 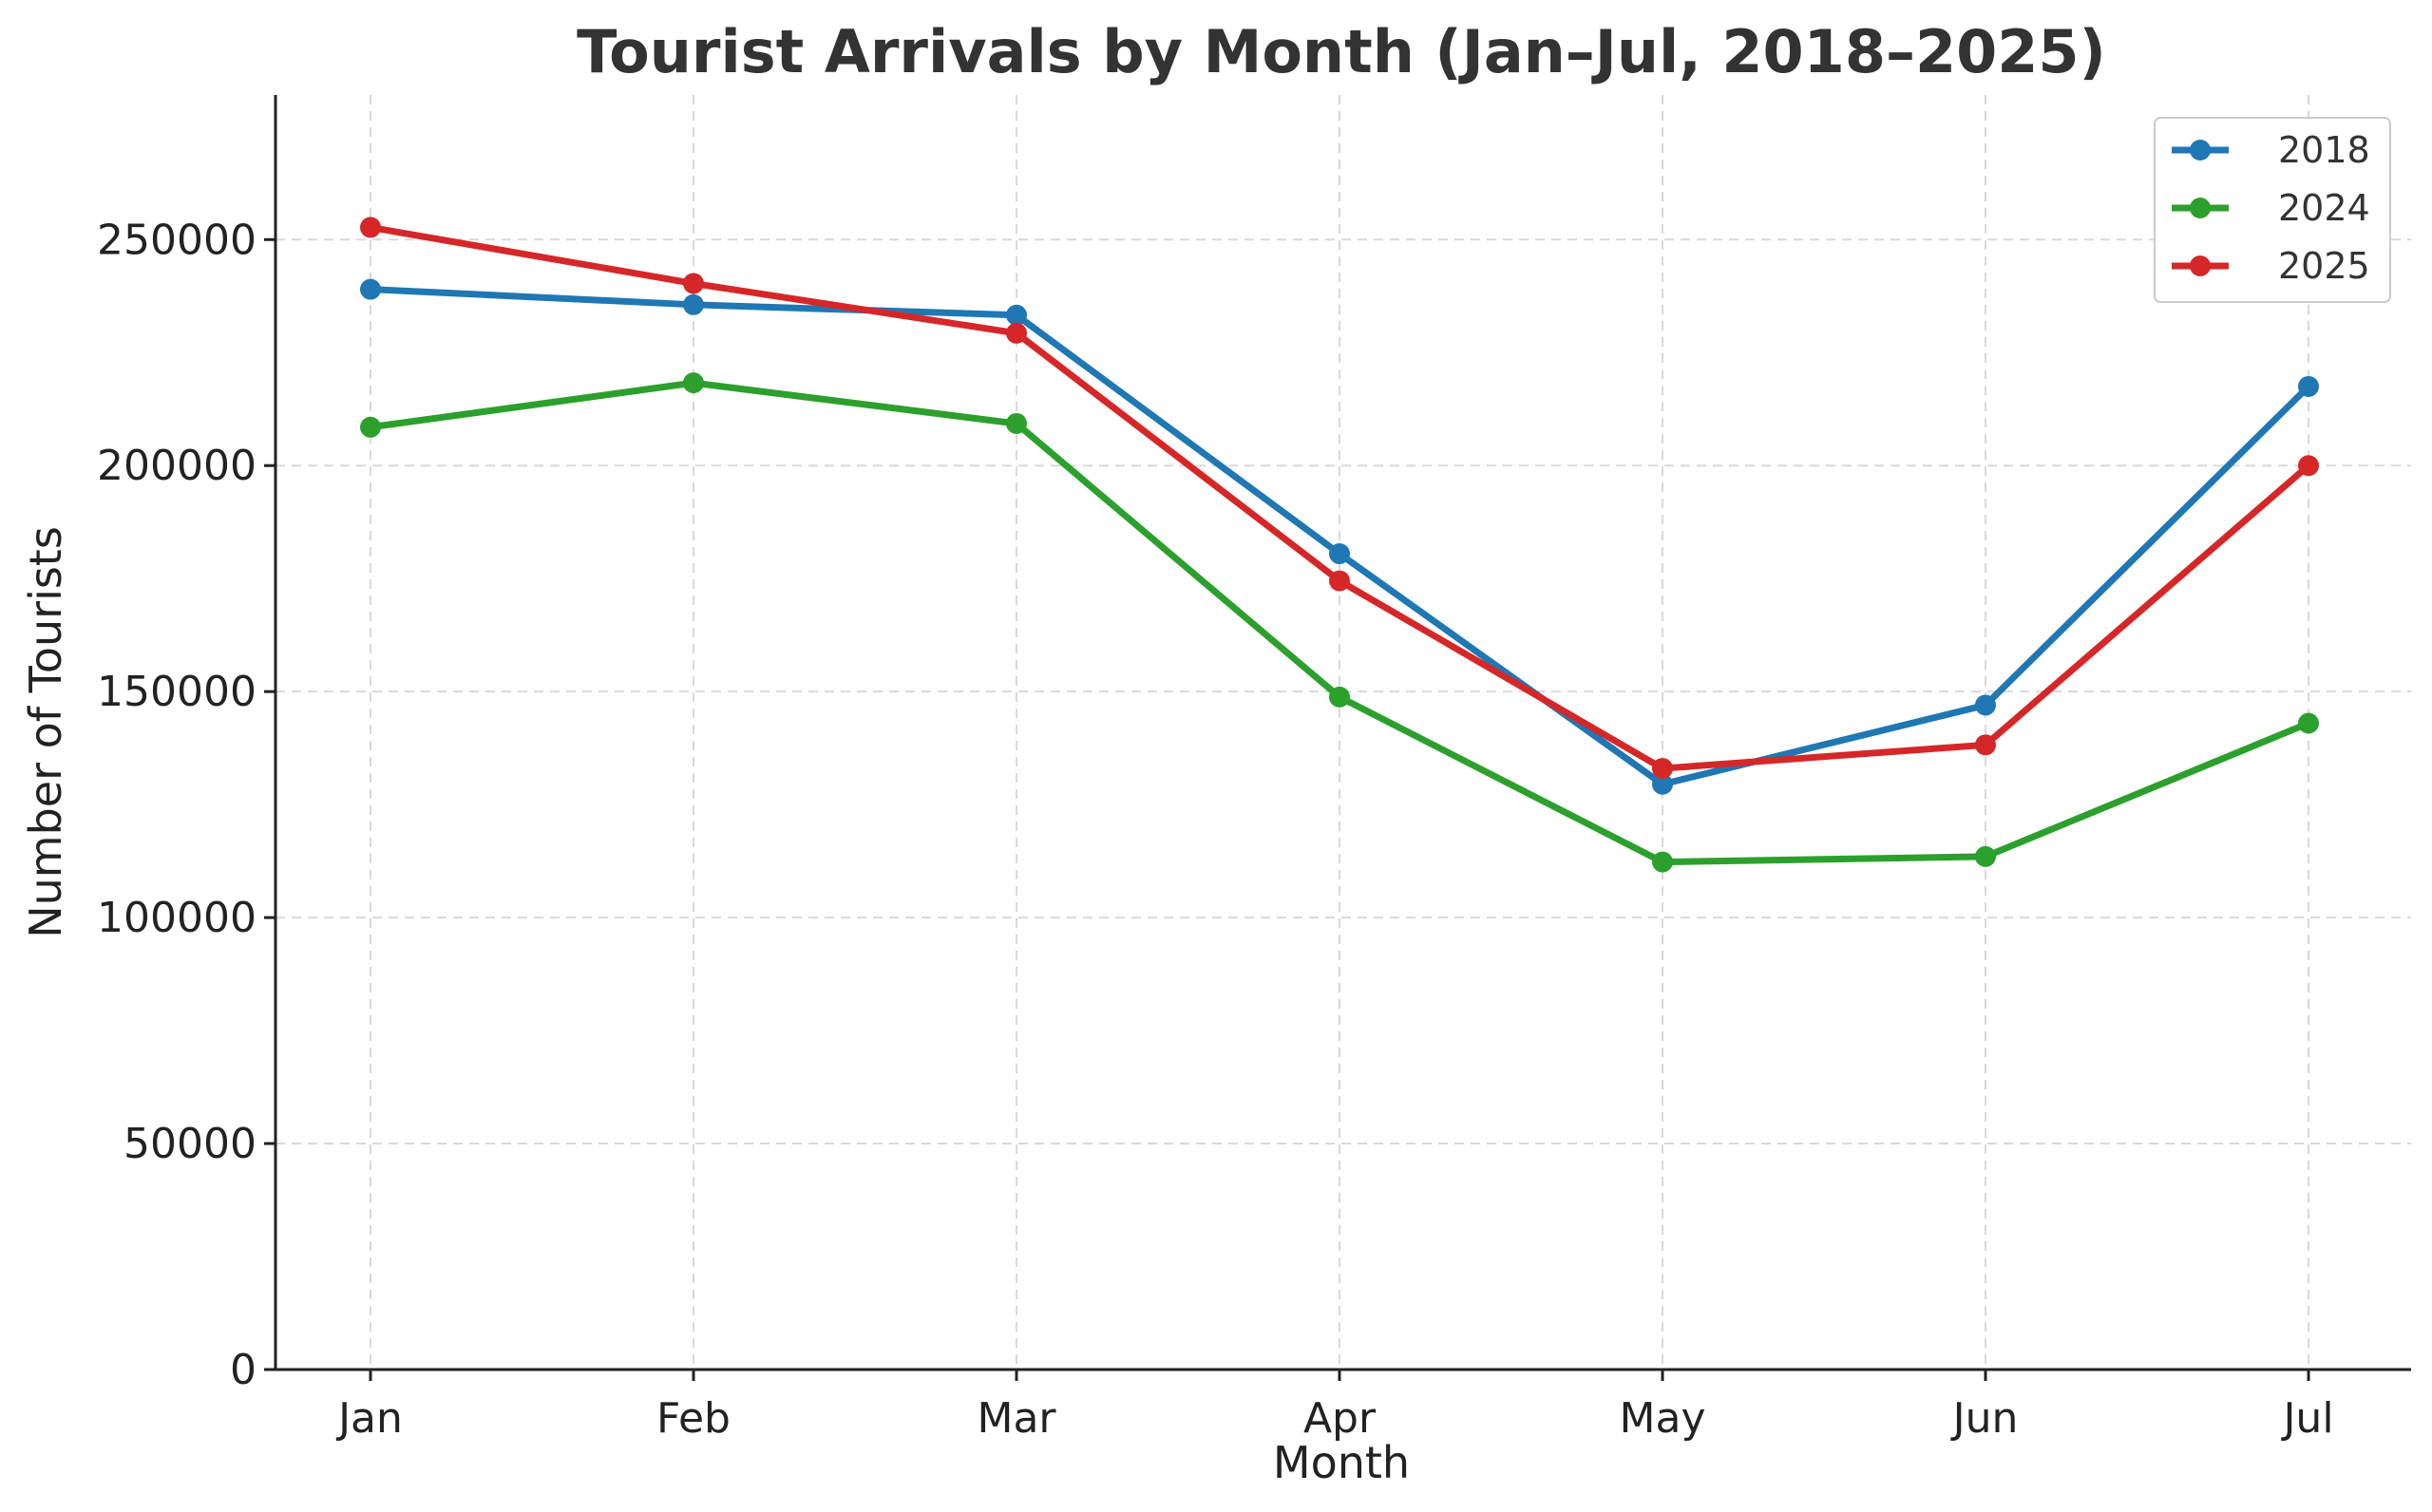 What do you see at coordinates (693, 284) in the screenshot?
I see `data-point-2025-feb` at bounding box center [693, 284].